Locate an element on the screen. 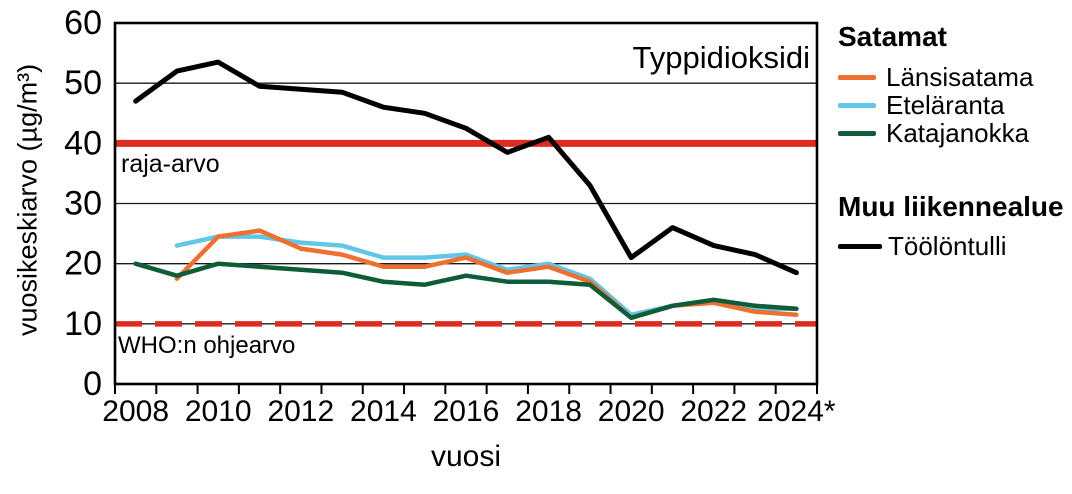  x-axis-label: vuosi is located at coordinates (466, 456).